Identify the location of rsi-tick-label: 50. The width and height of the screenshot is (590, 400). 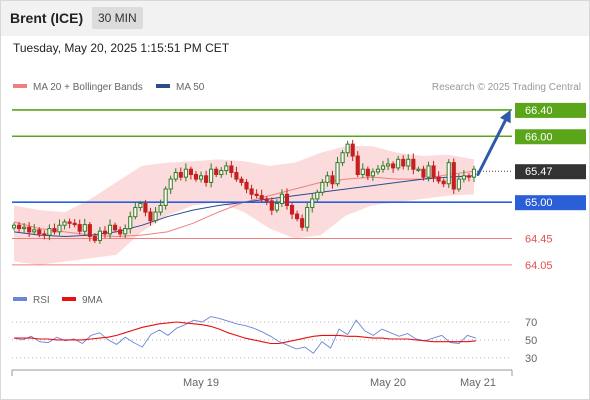
(531, 341).